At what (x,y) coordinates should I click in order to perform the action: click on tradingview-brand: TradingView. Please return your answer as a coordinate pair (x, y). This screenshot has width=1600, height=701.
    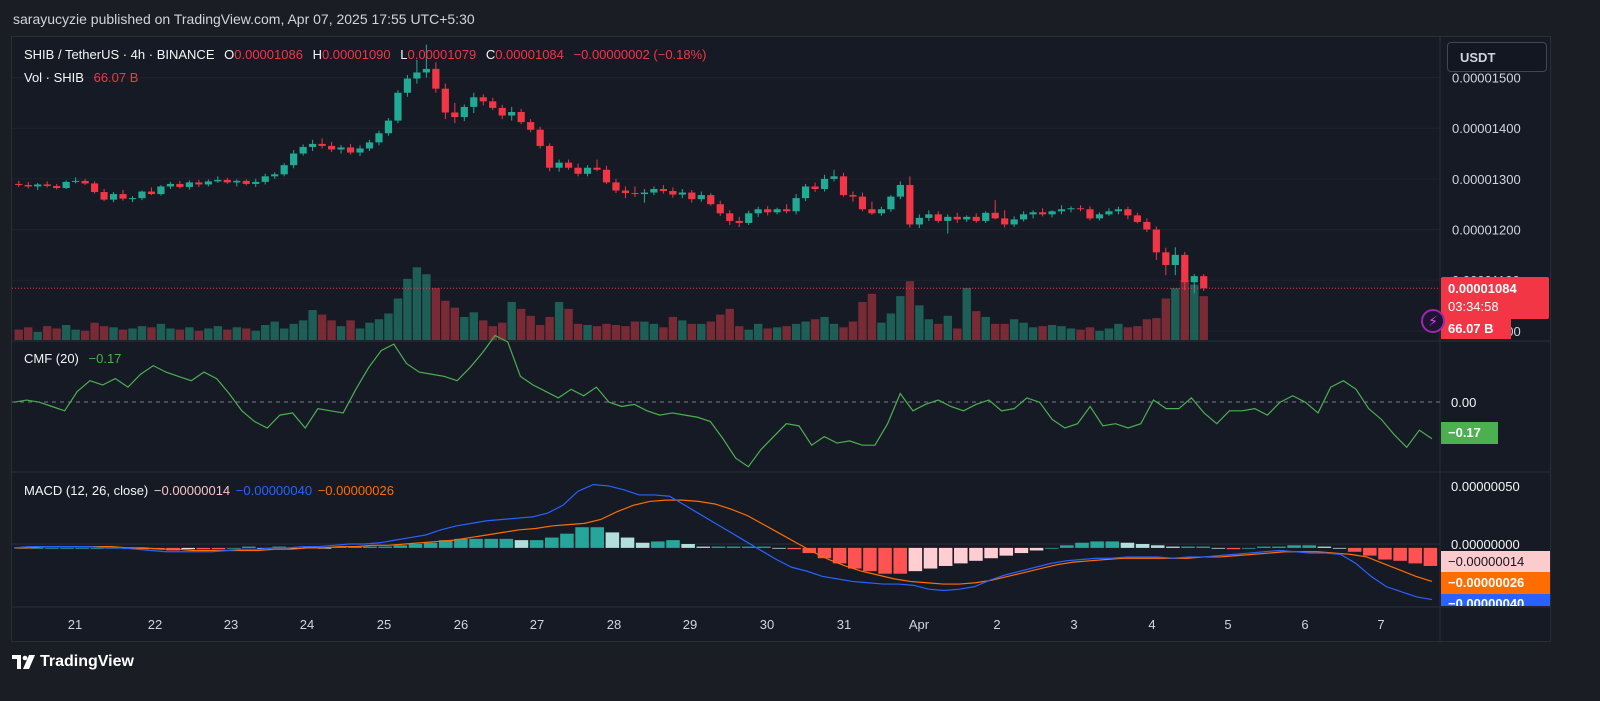
    Looking at the image, I should click on (73, 662).